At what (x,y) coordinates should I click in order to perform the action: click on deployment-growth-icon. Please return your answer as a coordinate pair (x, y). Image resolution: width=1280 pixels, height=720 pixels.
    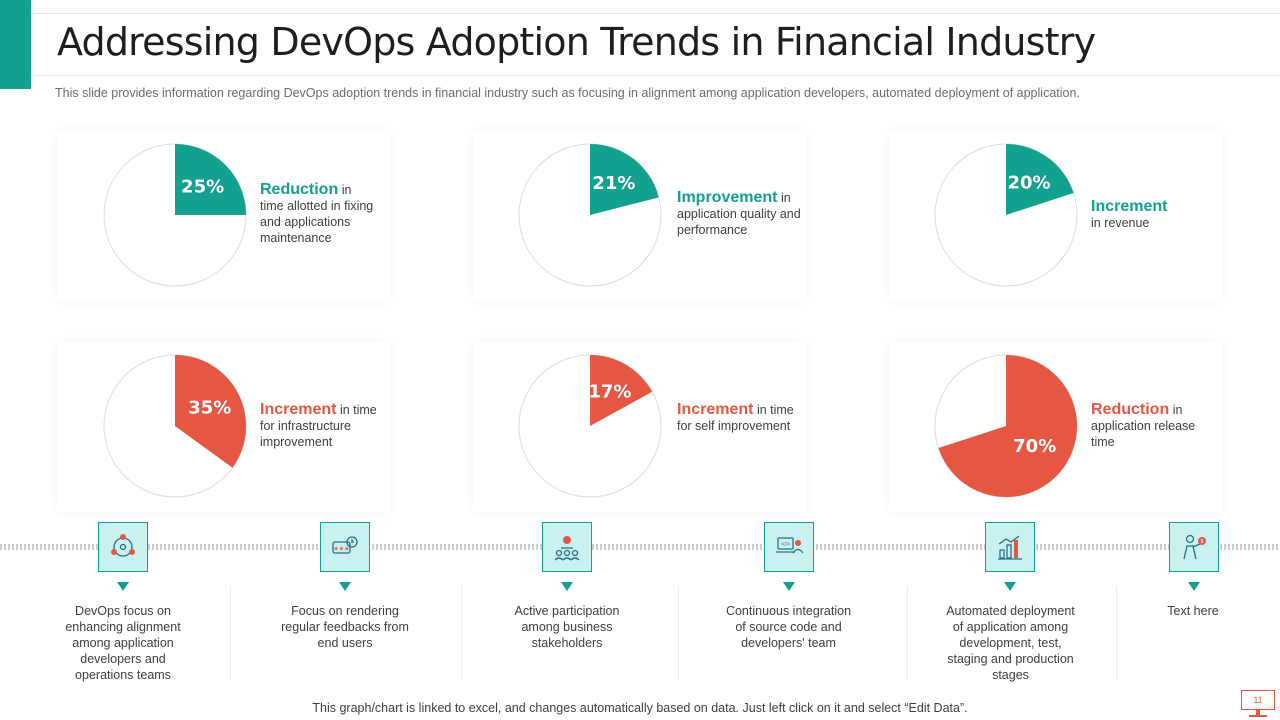
    Looking at the image, I should click on (1010, 547).